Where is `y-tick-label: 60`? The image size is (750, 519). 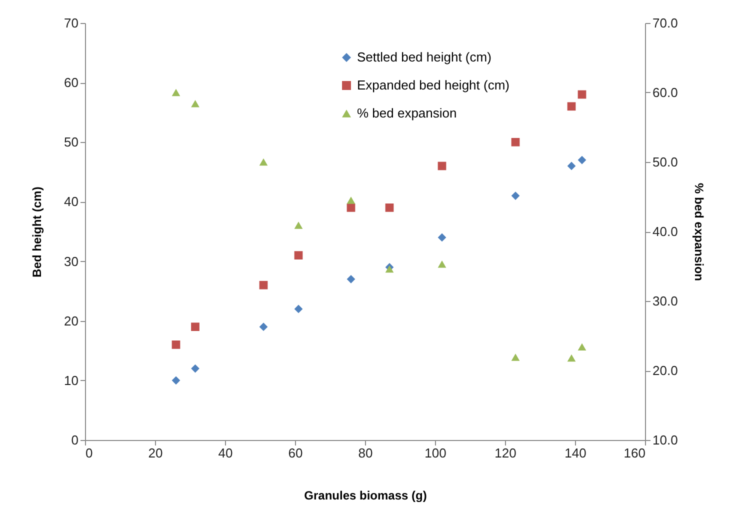
y-tick-label: 60 is located at coordinates (71, 82).